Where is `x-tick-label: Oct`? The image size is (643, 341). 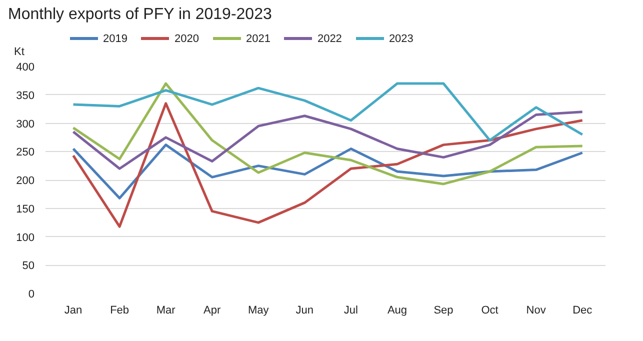 x-tick-label: Oct is located at coordinates (489, 310).